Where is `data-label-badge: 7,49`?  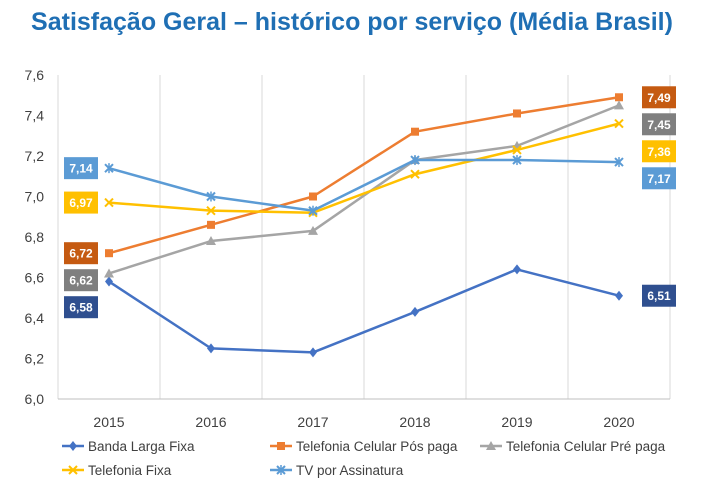
data-label-badge: 7,49 is located at coordinates (659, 97).